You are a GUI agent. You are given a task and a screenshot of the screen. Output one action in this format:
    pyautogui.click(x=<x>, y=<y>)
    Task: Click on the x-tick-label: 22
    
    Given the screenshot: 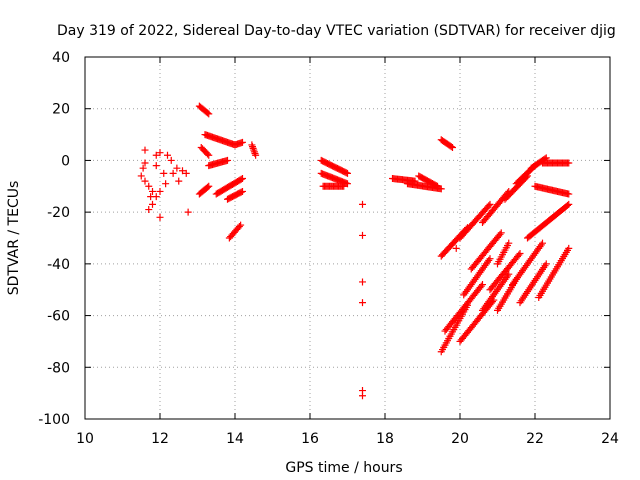 What is the action you would take?
    pyautogui.click(x=535, y=439)
    